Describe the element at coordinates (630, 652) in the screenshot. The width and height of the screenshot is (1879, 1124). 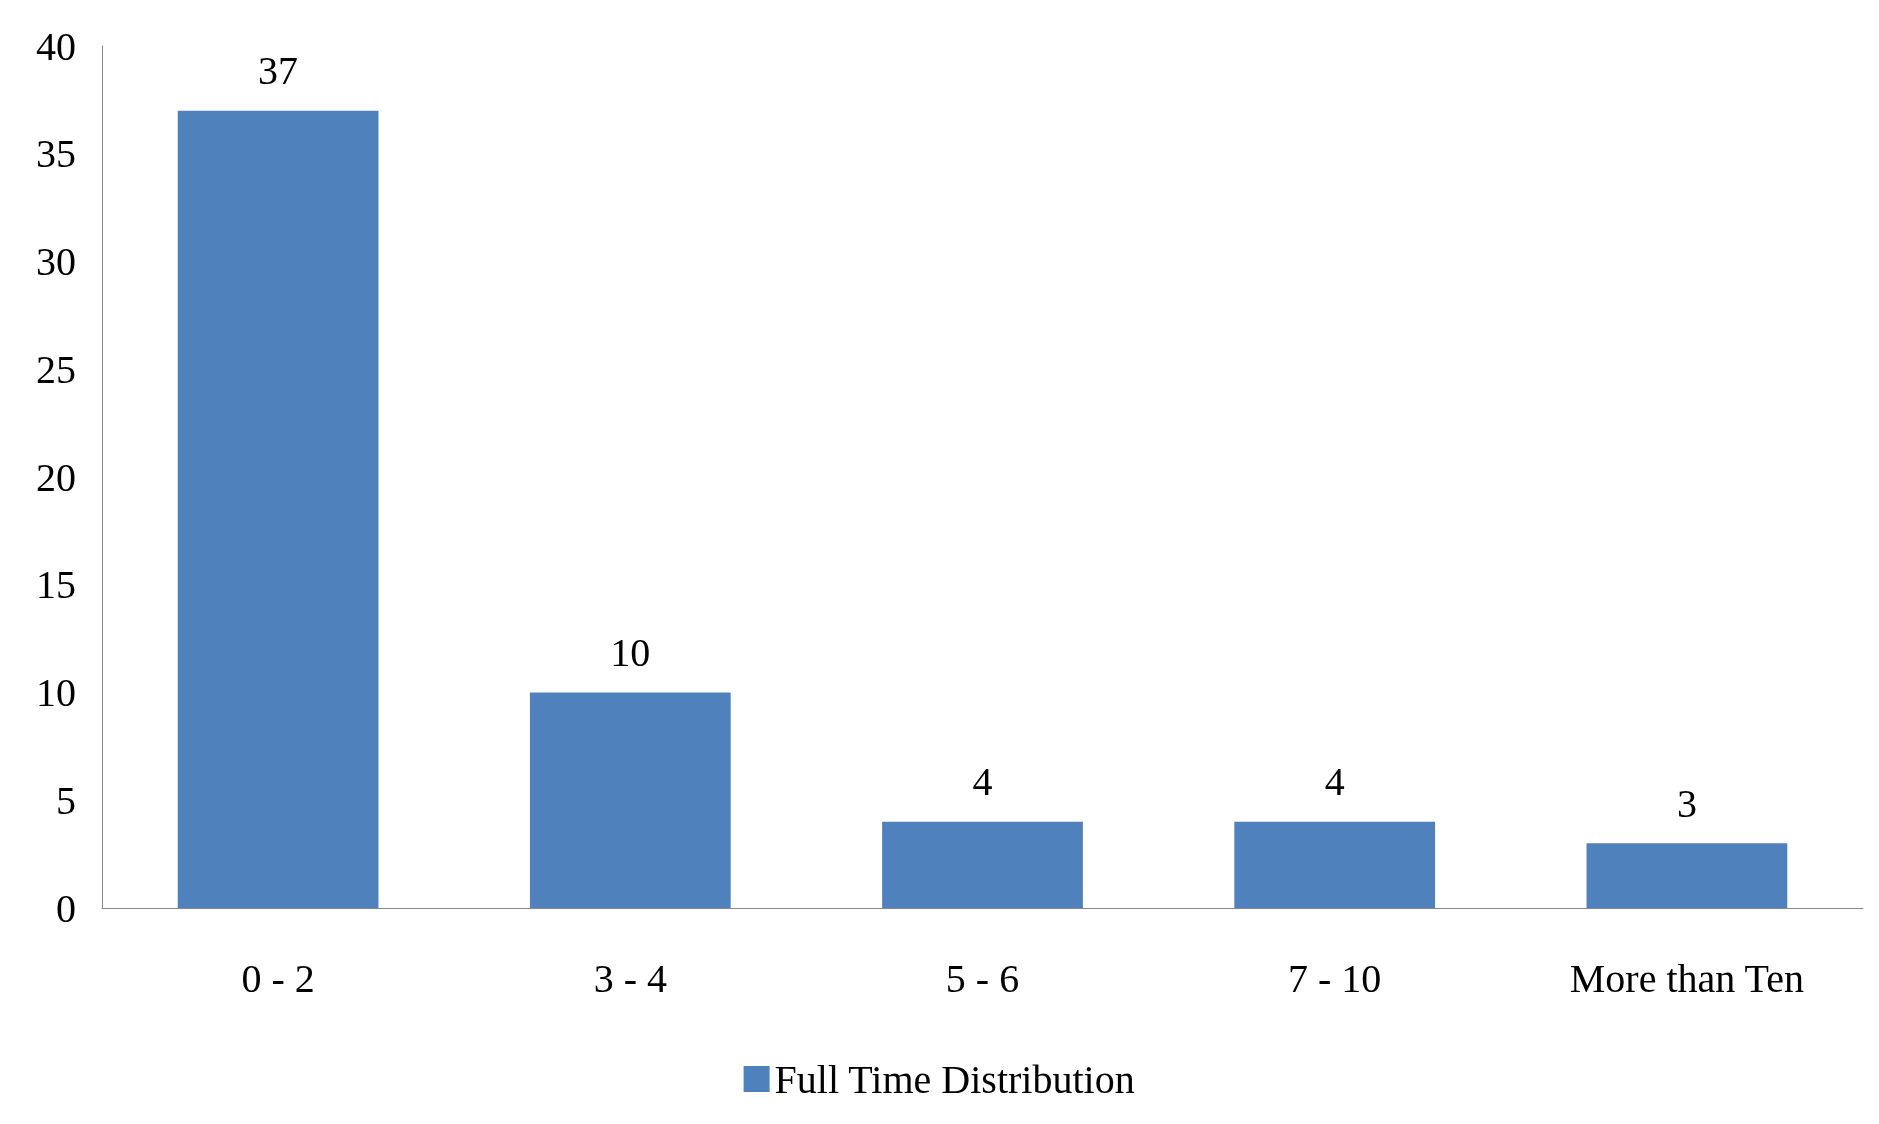
I see `data-label: 10` at that location.